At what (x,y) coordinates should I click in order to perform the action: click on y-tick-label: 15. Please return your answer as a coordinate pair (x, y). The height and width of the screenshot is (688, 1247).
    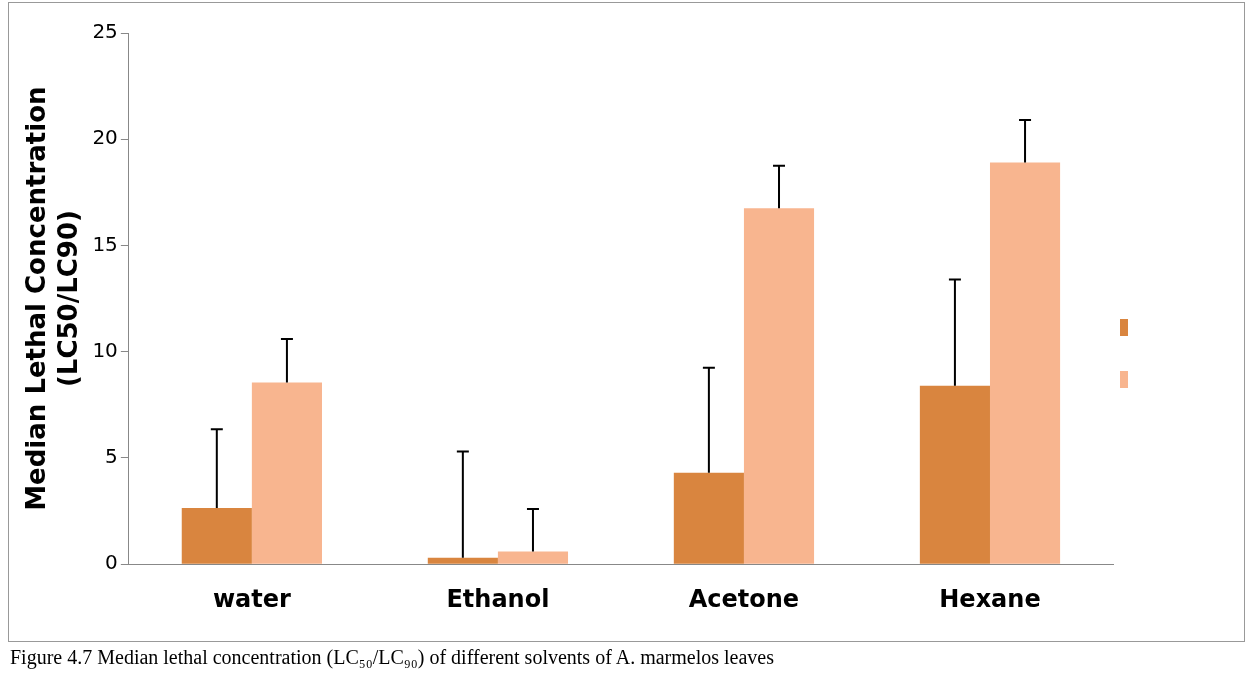
    Looking at the image, I should click on (105, 243).